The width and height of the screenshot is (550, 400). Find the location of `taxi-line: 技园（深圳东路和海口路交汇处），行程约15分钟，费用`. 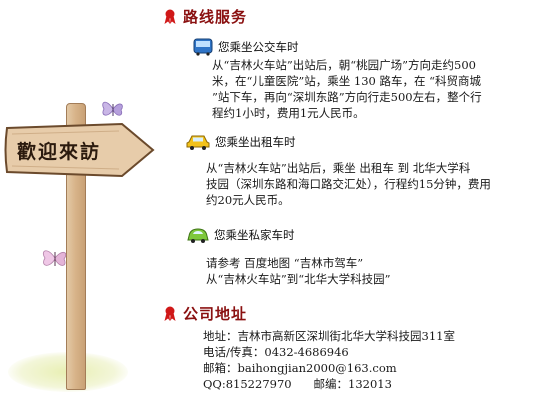

taxi-line: 技园（深圳东路和海口路交汇处），行程约15分钟，费用 is located at coordinates (348, 184).